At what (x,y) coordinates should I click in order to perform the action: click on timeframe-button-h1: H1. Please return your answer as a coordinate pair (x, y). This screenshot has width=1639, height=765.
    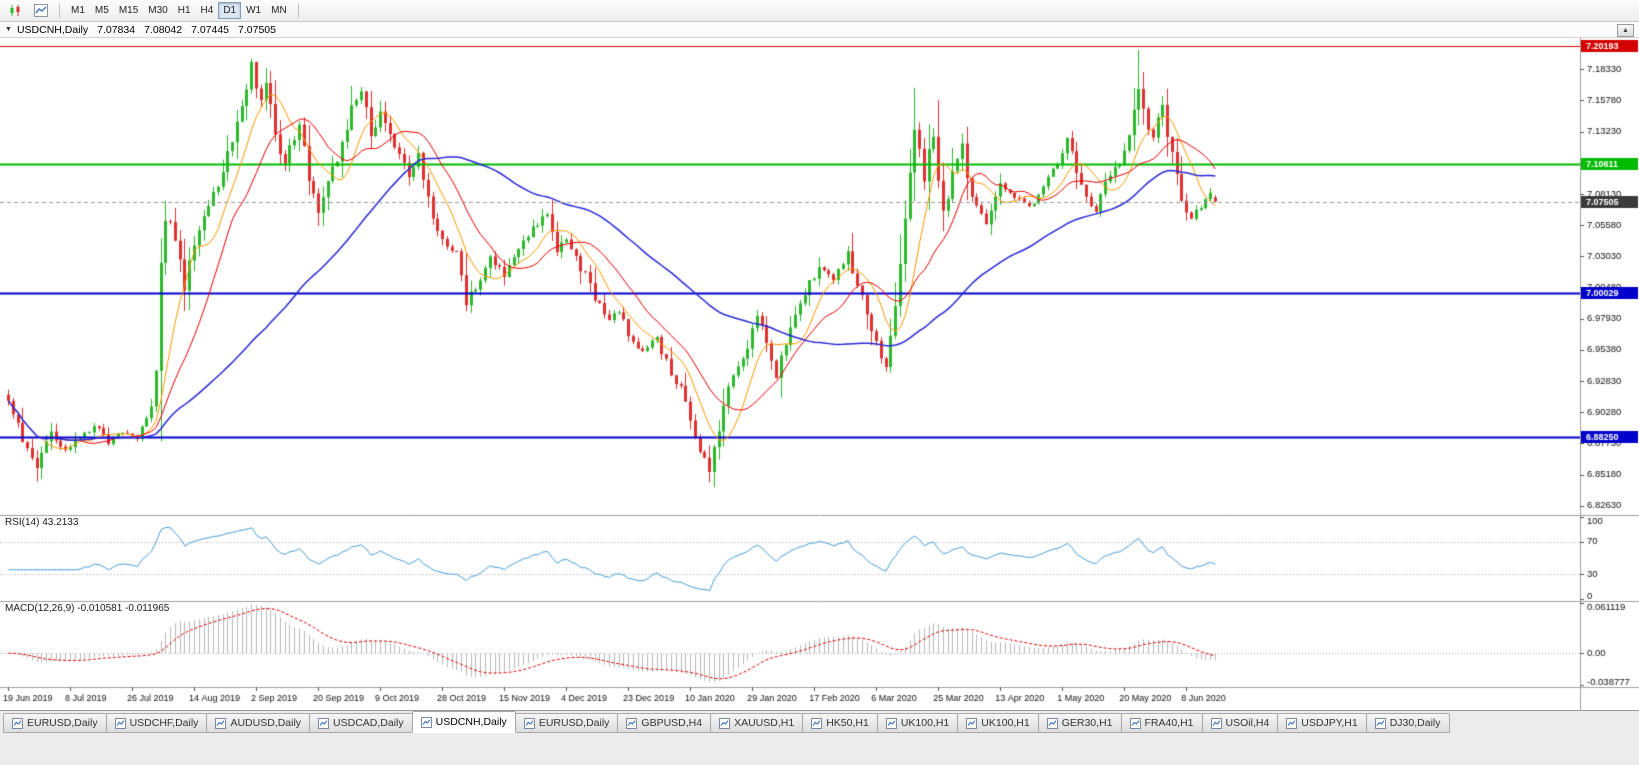
    Looking at the image, I should click on (184, 10).